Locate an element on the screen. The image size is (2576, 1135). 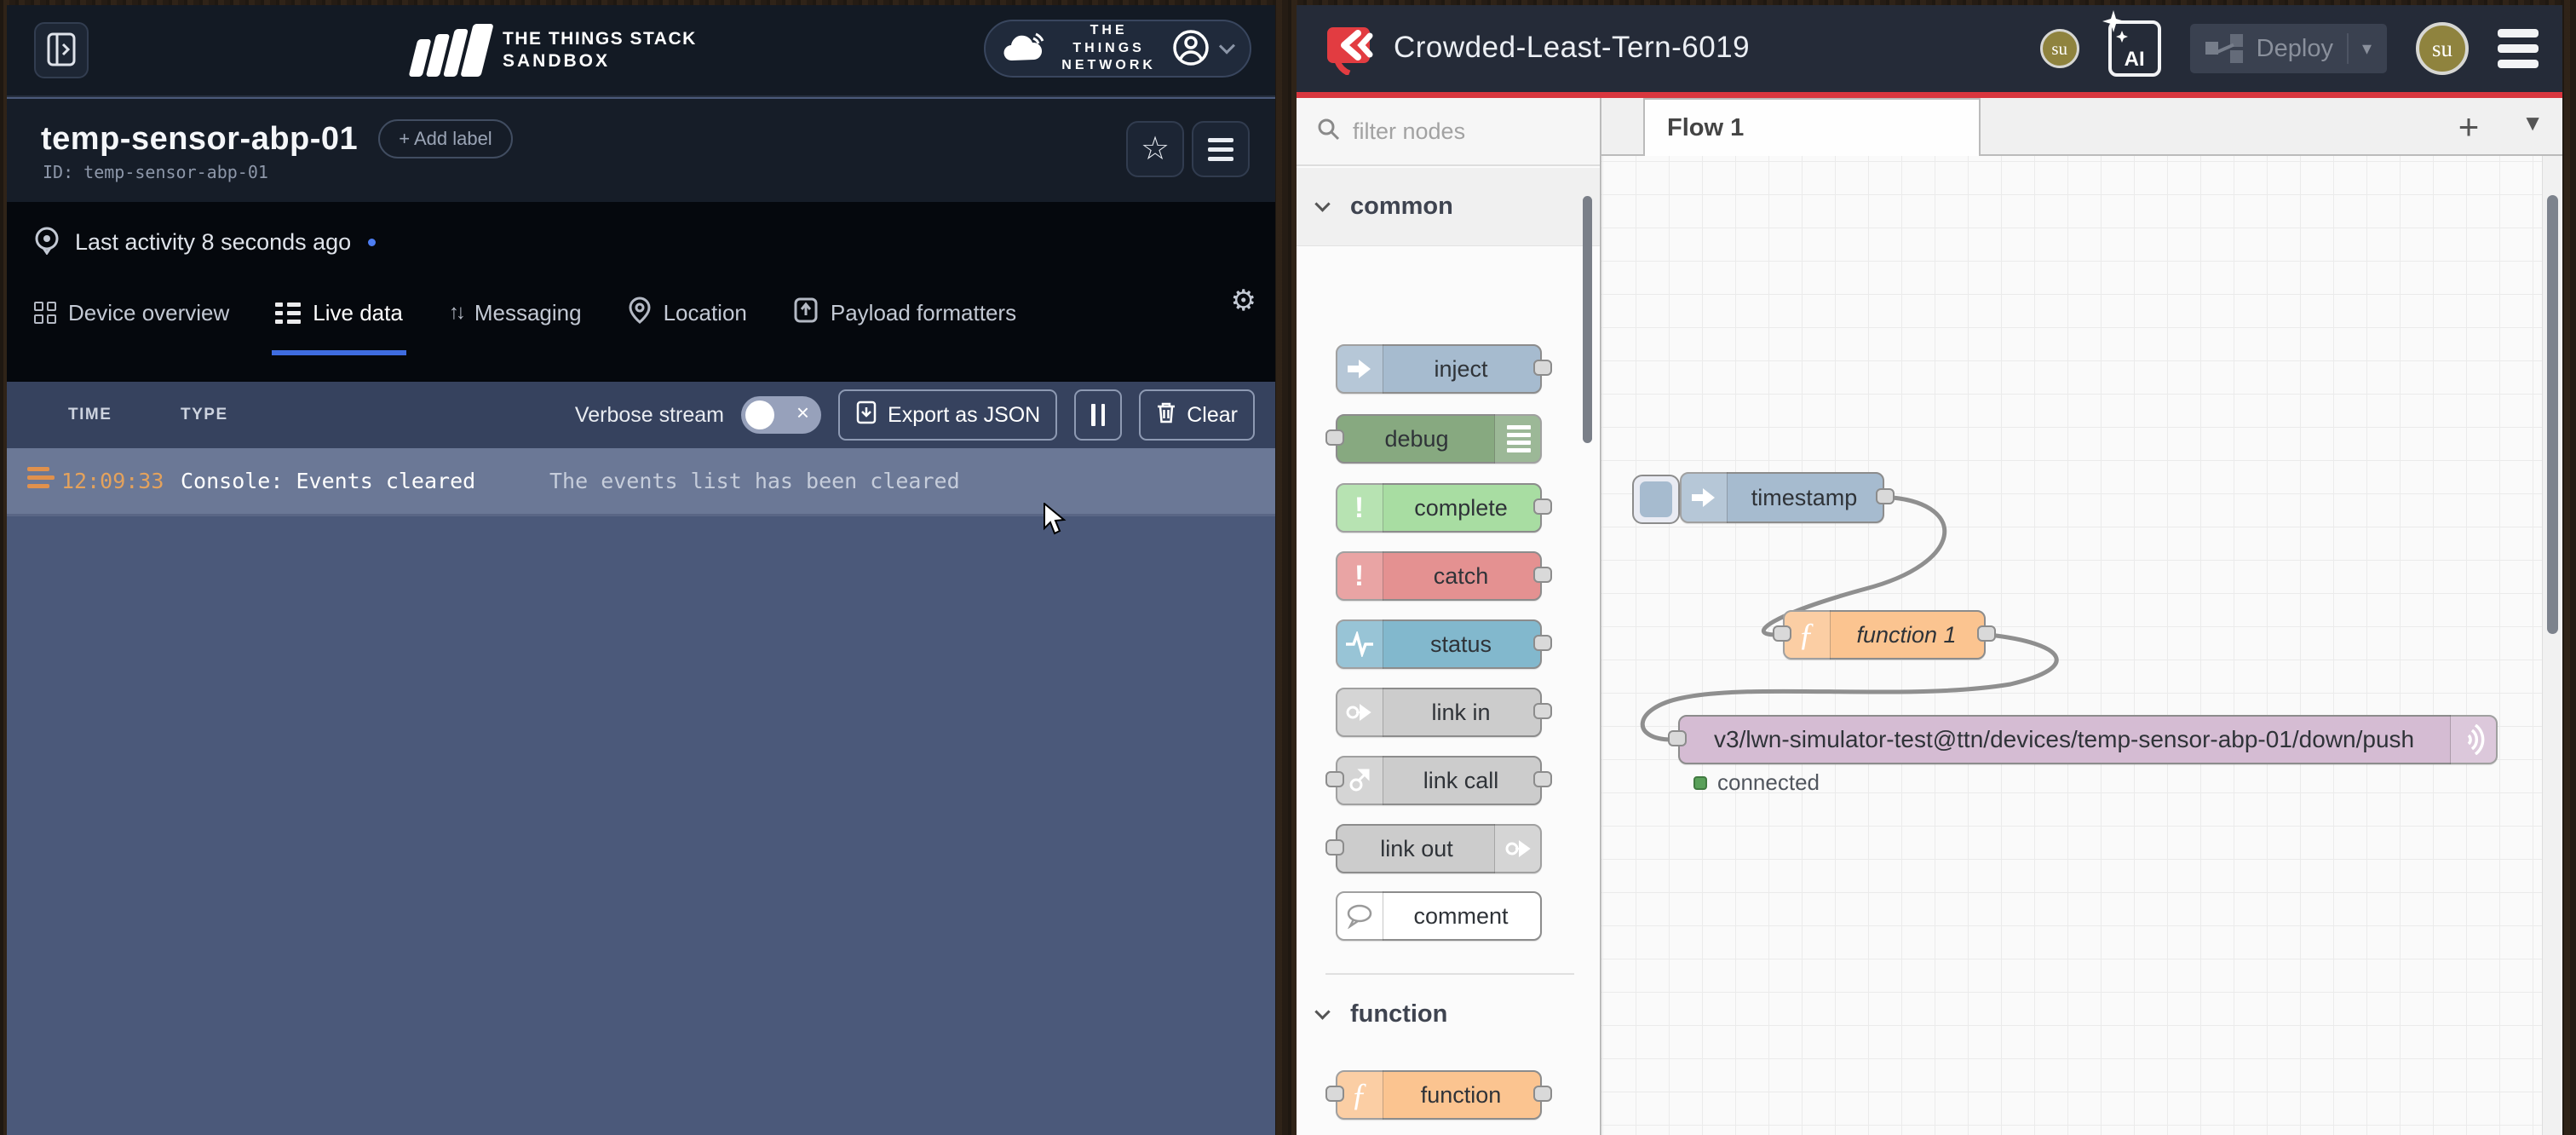
network-switcher-button: THE THINGS NETWORK is located at coordinates (1118, 49).